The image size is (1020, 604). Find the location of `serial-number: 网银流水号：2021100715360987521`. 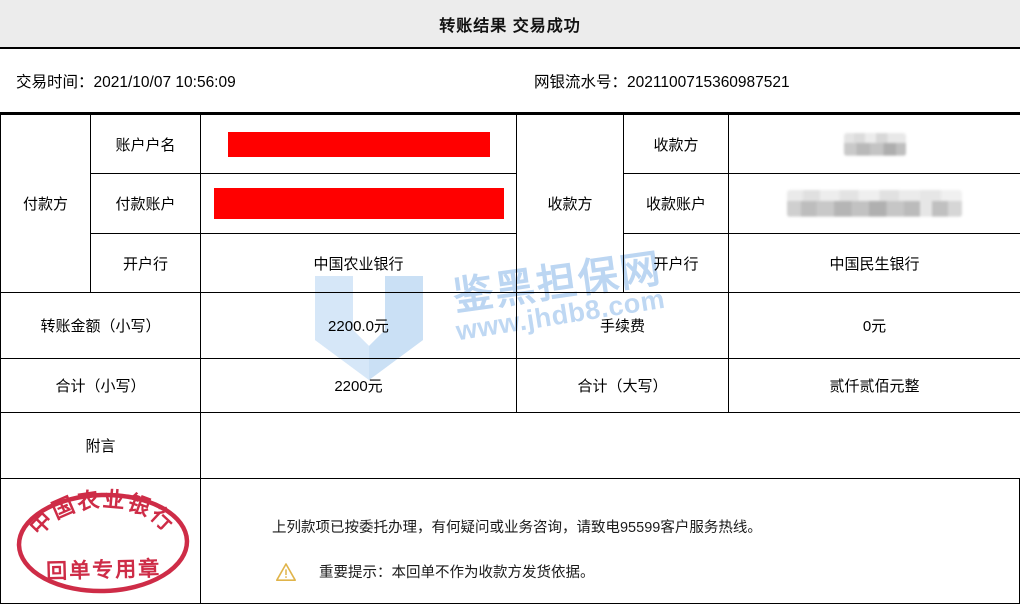

serial-number: 网银流水号：2021100715360987521 is located at coordinates (662, 81).